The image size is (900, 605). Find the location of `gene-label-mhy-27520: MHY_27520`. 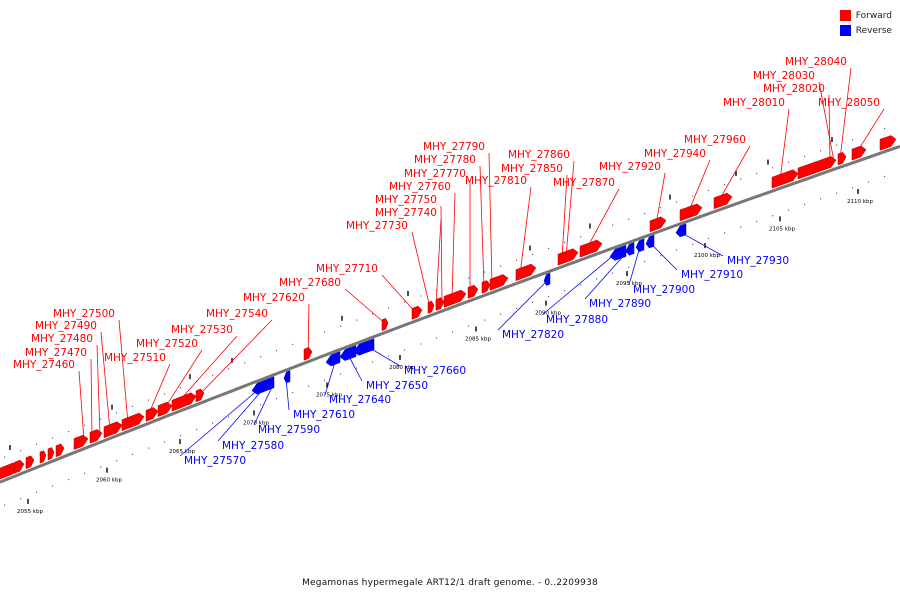

gene-label-mhy-27520: MHY_27520 is located at coordinates (167, 344).